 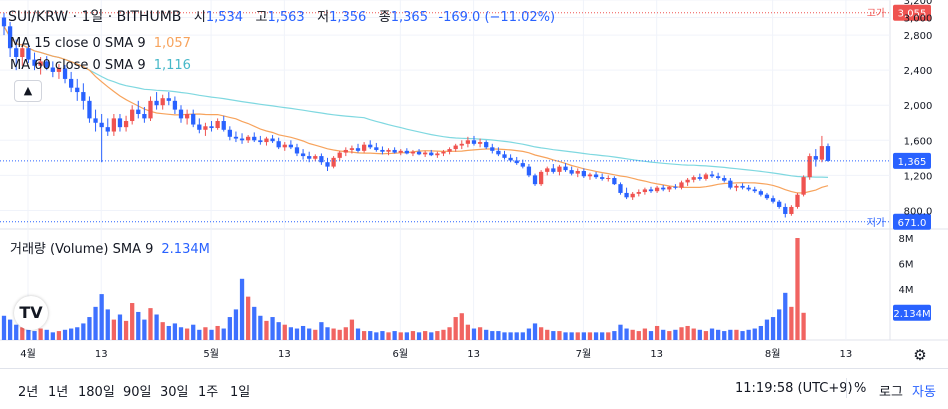 I want to click on close-value: 1,365, so click(x=409, y=17).